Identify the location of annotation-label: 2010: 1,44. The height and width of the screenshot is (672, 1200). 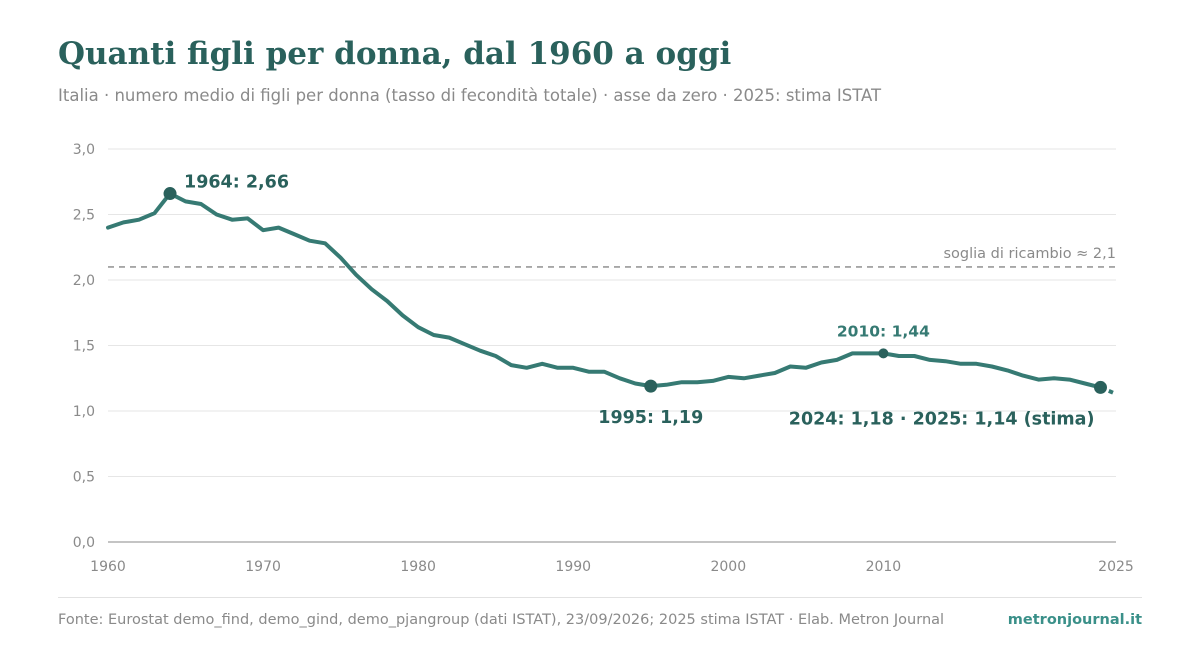
(883, 331).